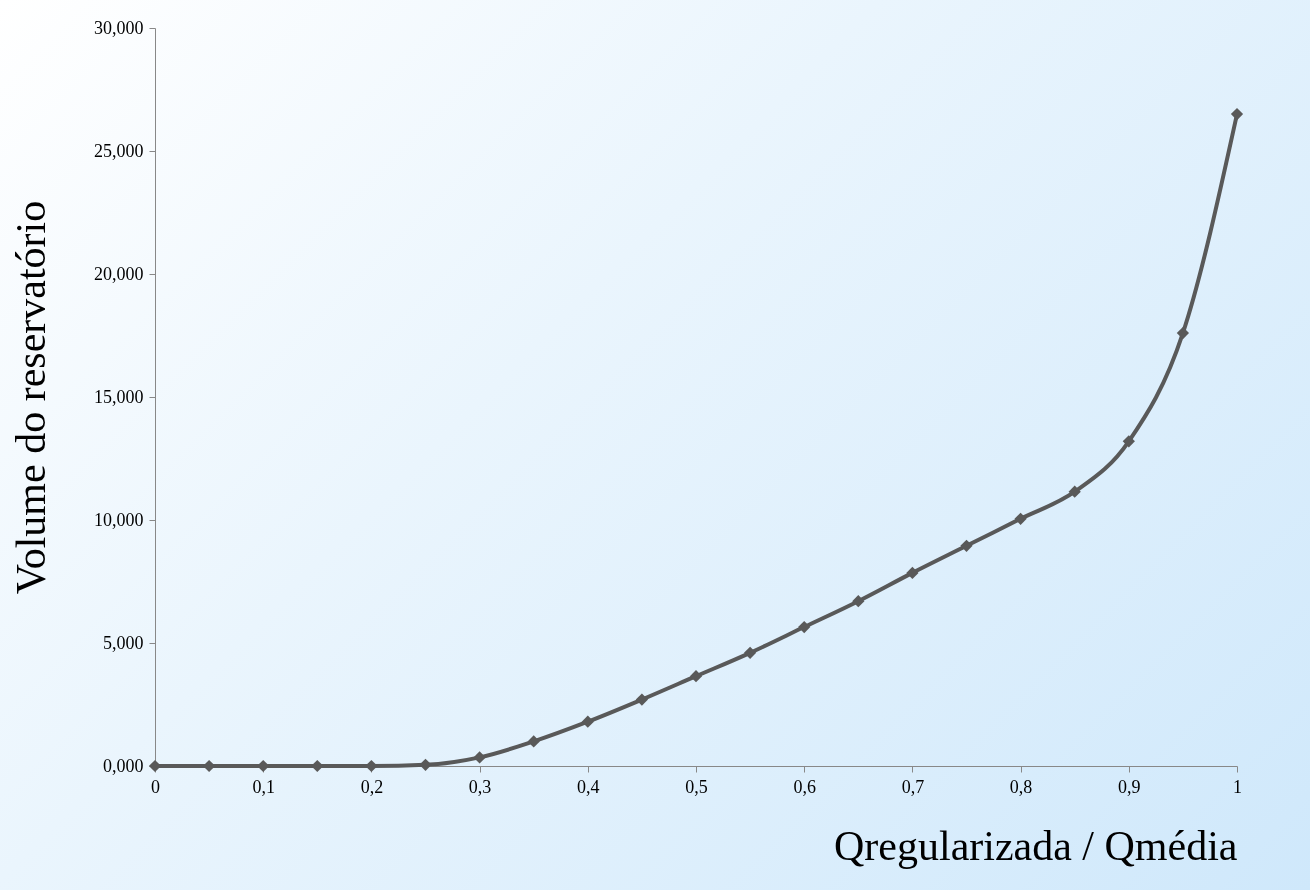 This screenshot has height=890, width=1310. What do you see at coordinates (263, 786) in the screenshot?
I see `x-tick-label: 0,1` at bounding box center [263, 786].